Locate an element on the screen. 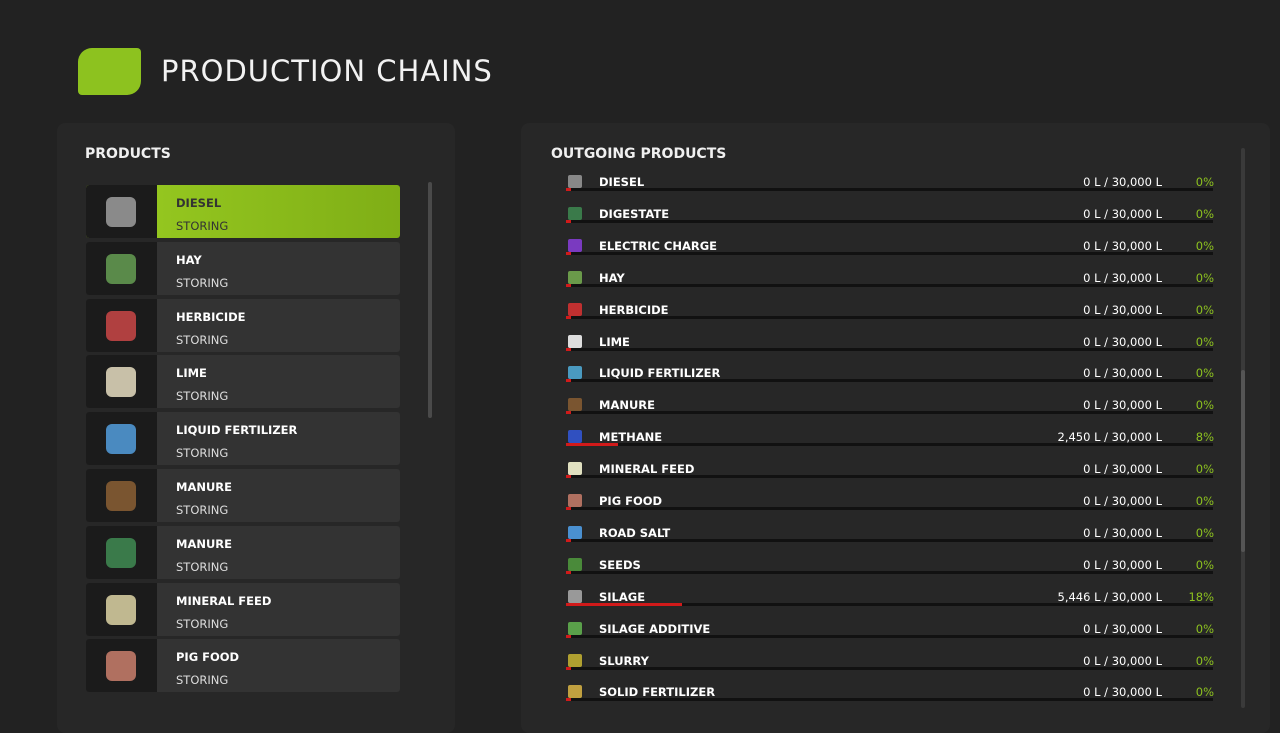 This screenshot has width=1280, height=733. product-item: PIG FOOD STORING is located at coordinates (243, 666).